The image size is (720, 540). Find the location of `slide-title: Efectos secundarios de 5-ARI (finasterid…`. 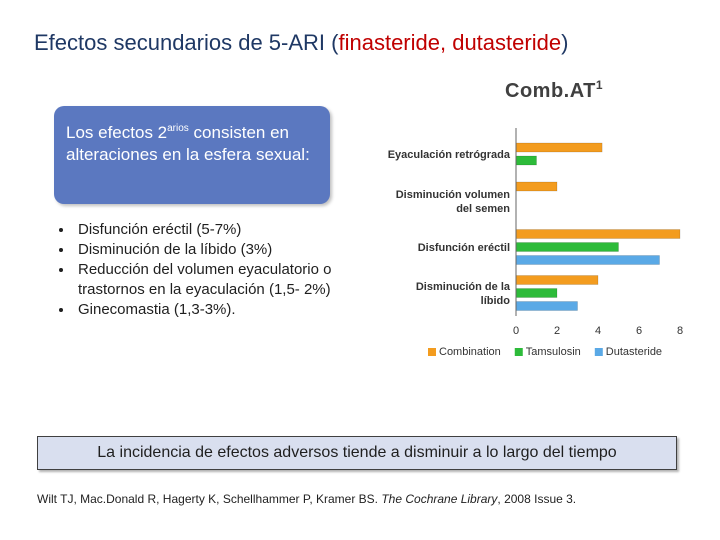

slide-title: Efectos secundarios de 5-ARI (finasterid… is located at coordinates (301, 43).